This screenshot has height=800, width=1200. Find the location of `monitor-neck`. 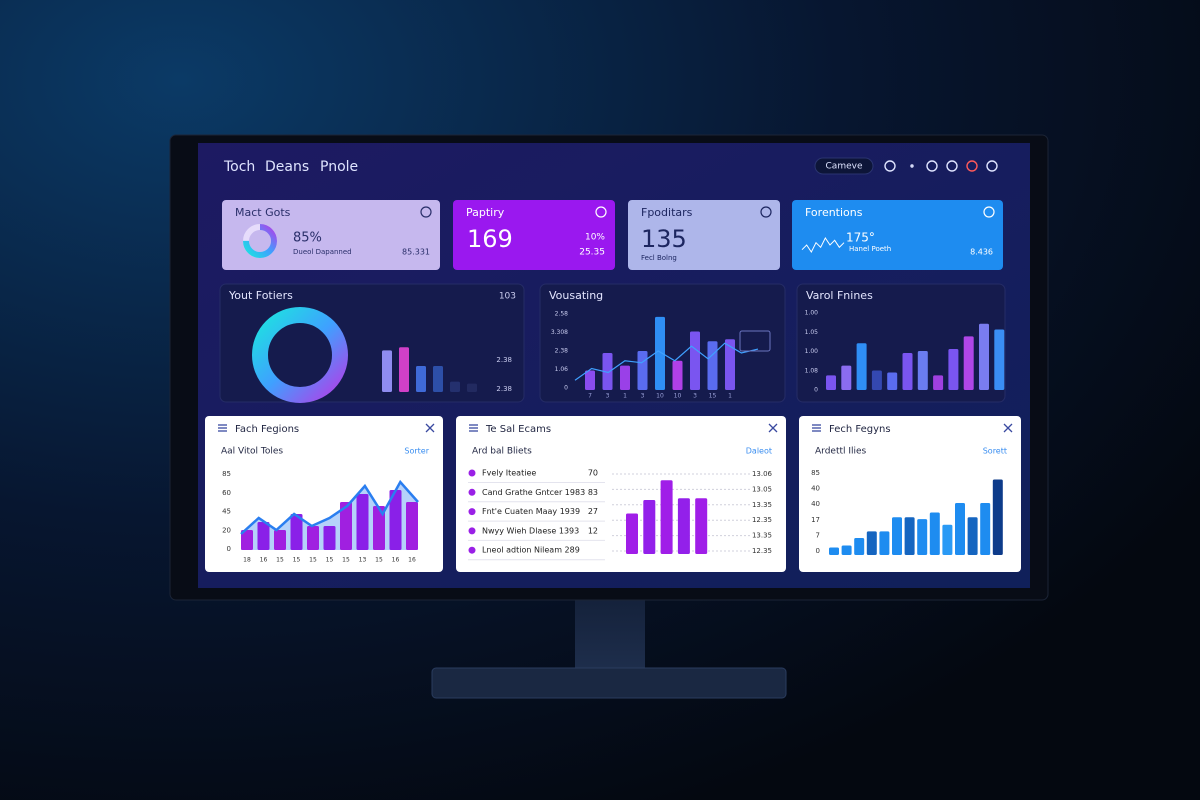

monitor-neck is located at coordinates (610, 633).